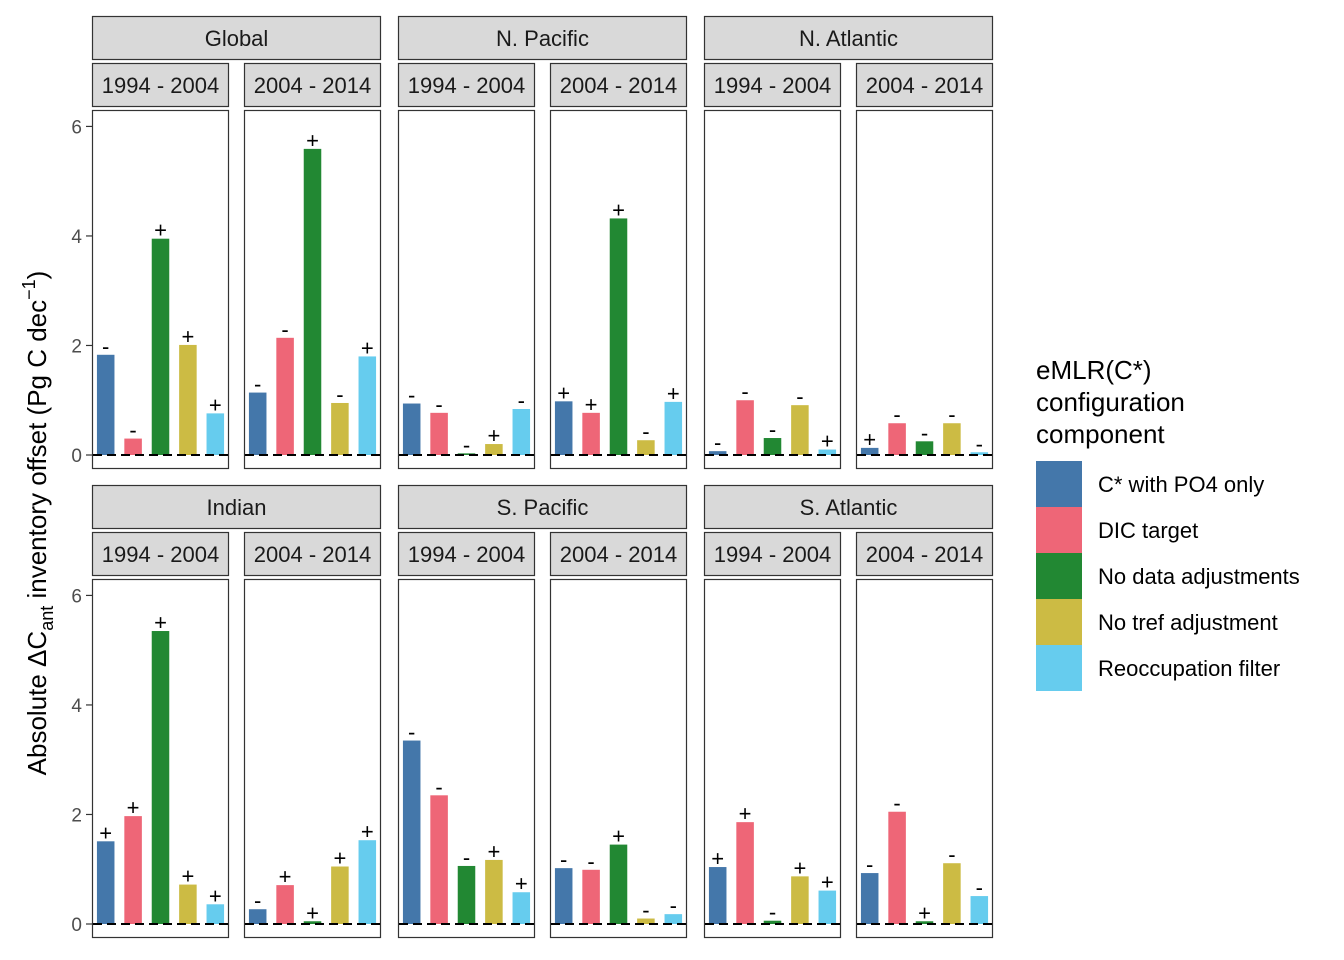  I want to click on region-strip-label: N. Pacific, so click(542, 38).